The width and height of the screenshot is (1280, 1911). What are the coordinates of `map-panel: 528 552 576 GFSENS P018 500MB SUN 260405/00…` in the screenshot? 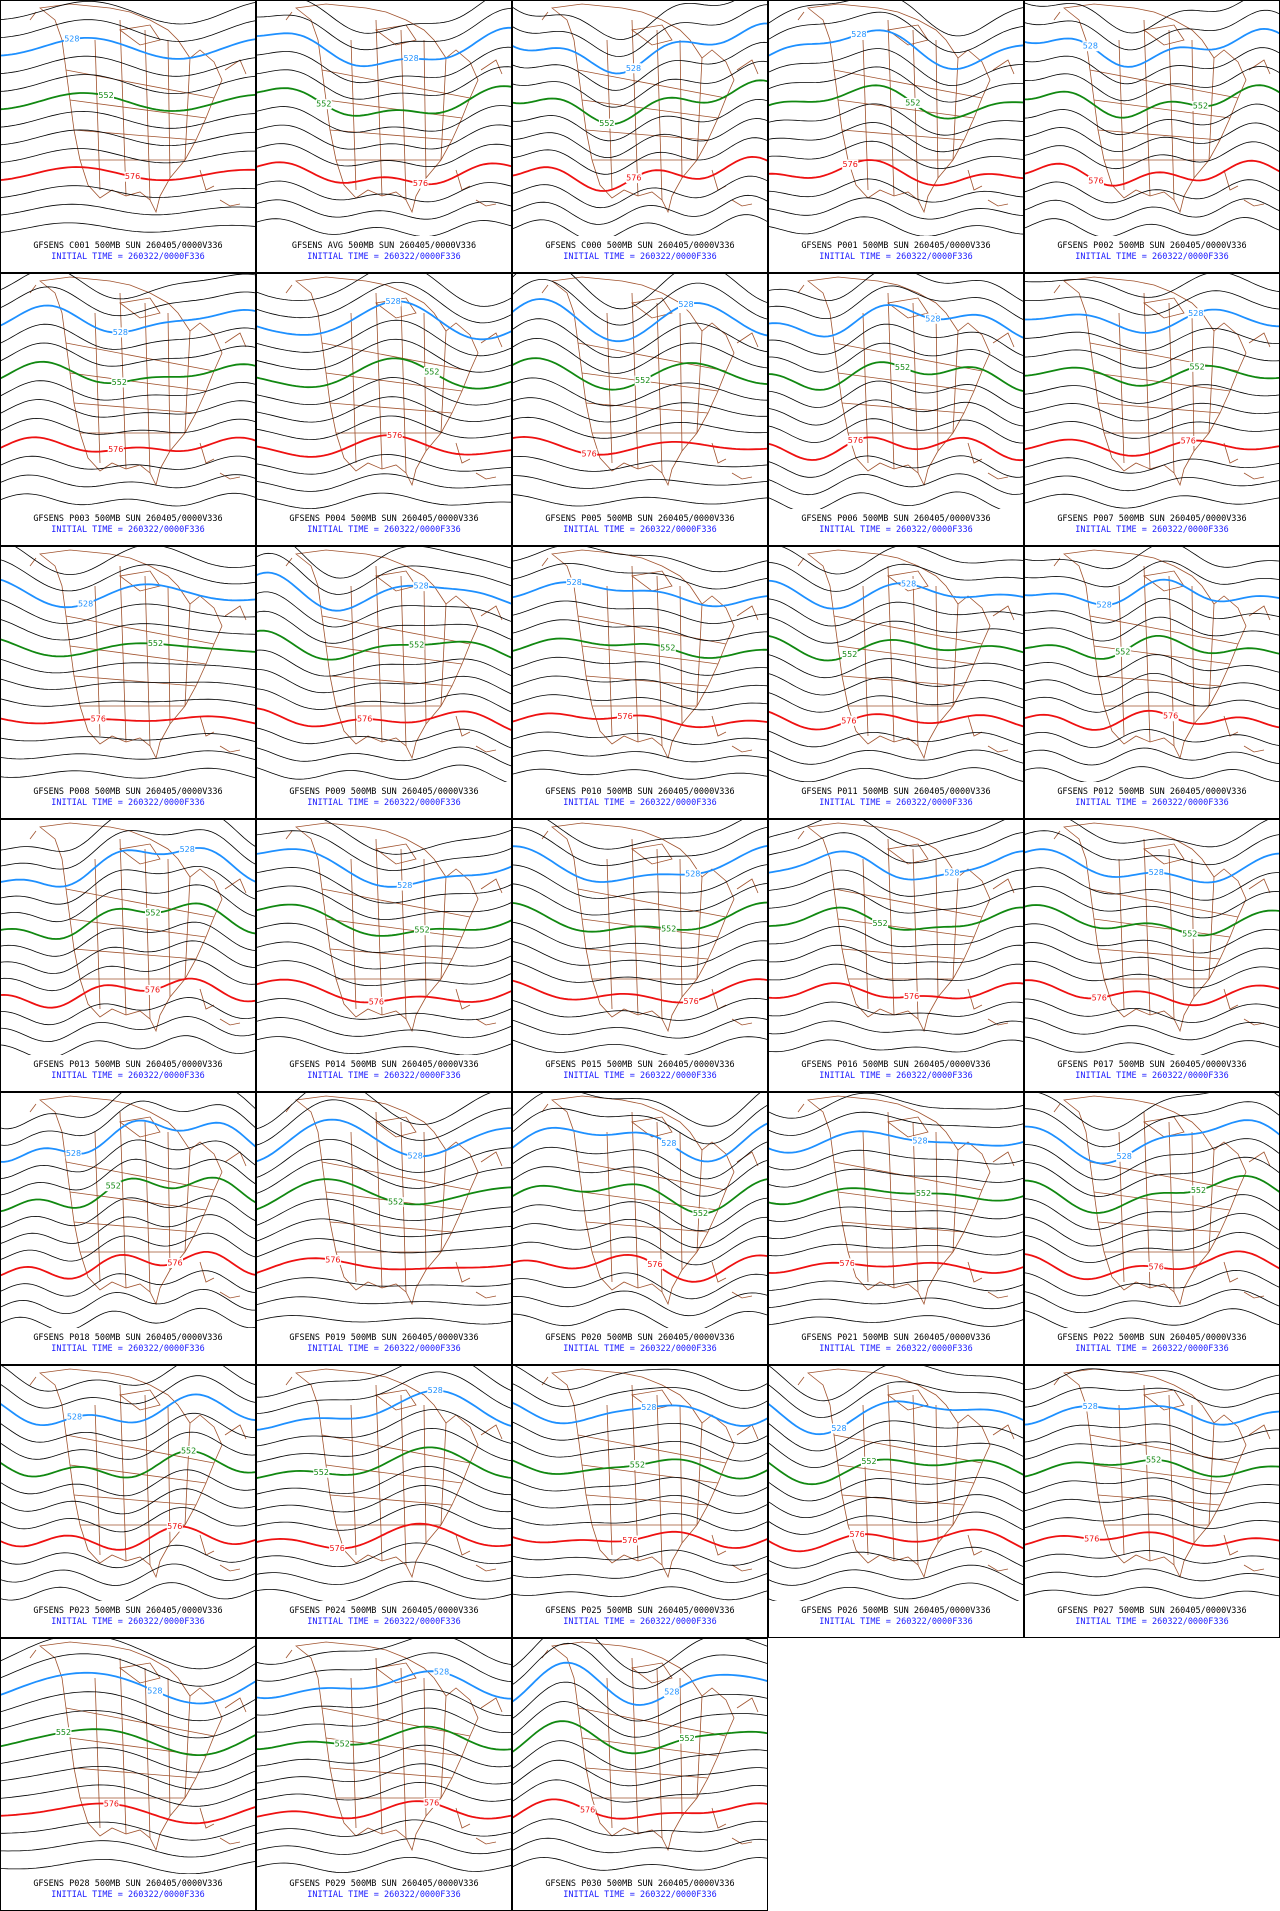 It's located at (128, 1228).